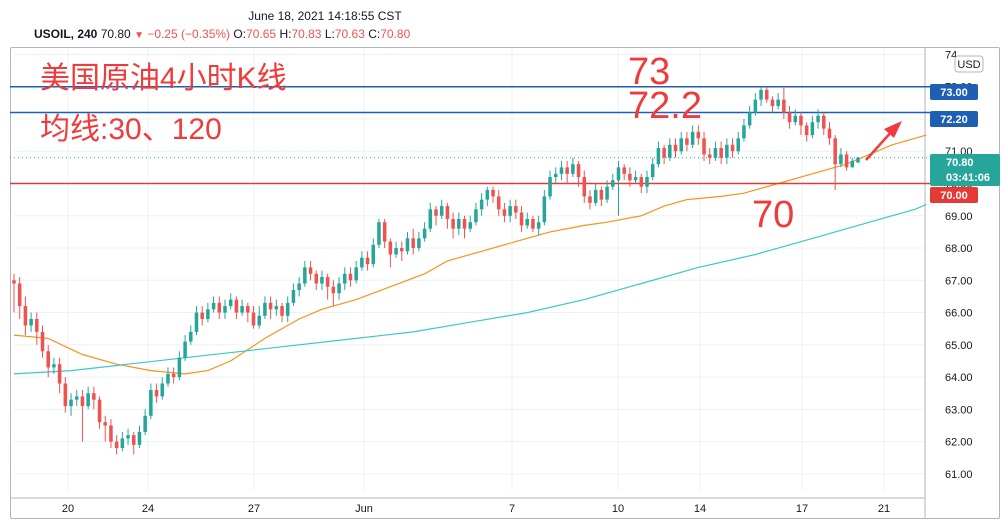  Describe the element at coordinates (959, 410) in the screenshot. I see `y-tick-label: 63.00` at that location.